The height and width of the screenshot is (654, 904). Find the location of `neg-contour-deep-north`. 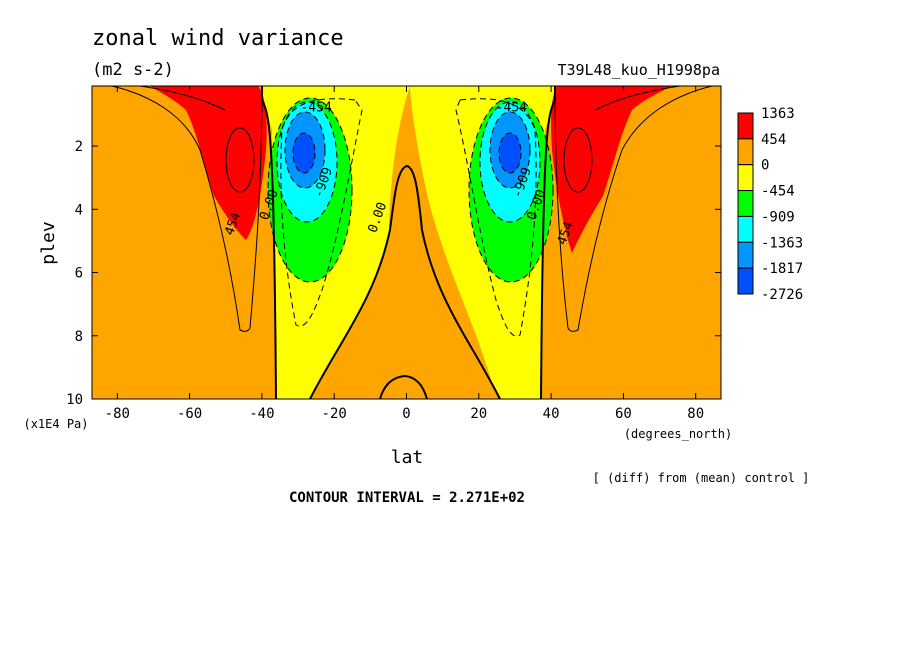

neg-contour-deep-north is located at coordinates (510, 153).